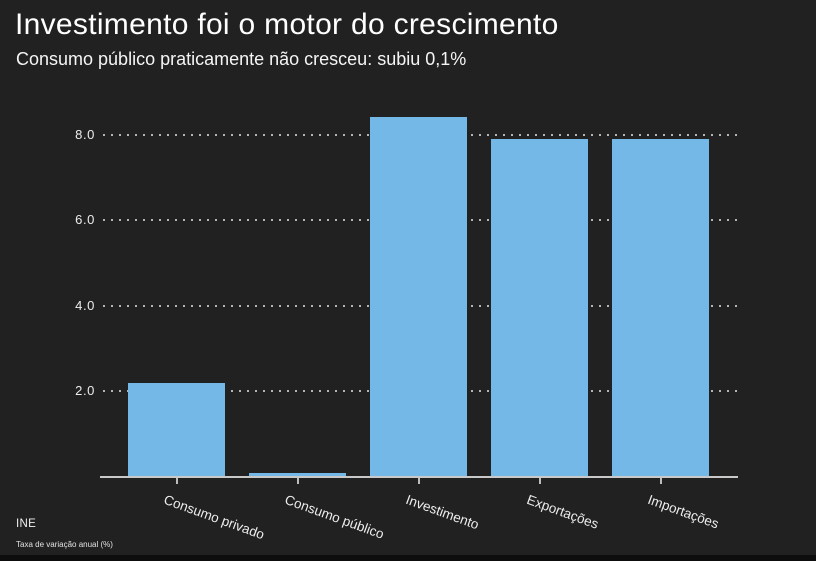 The width and height of the screenshot is (816, 561). I want to click on footer-strip, so click(408, 558).